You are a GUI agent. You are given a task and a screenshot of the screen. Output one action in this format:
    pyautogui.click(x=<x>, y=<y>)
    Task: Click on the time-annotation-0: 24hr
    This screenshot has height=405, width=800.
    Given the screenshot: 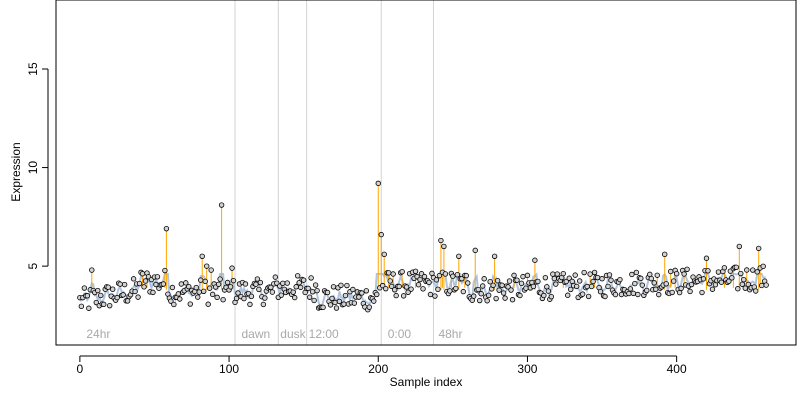 What is the action you would take?
    pyautogui.click(x=98, y=334)
    